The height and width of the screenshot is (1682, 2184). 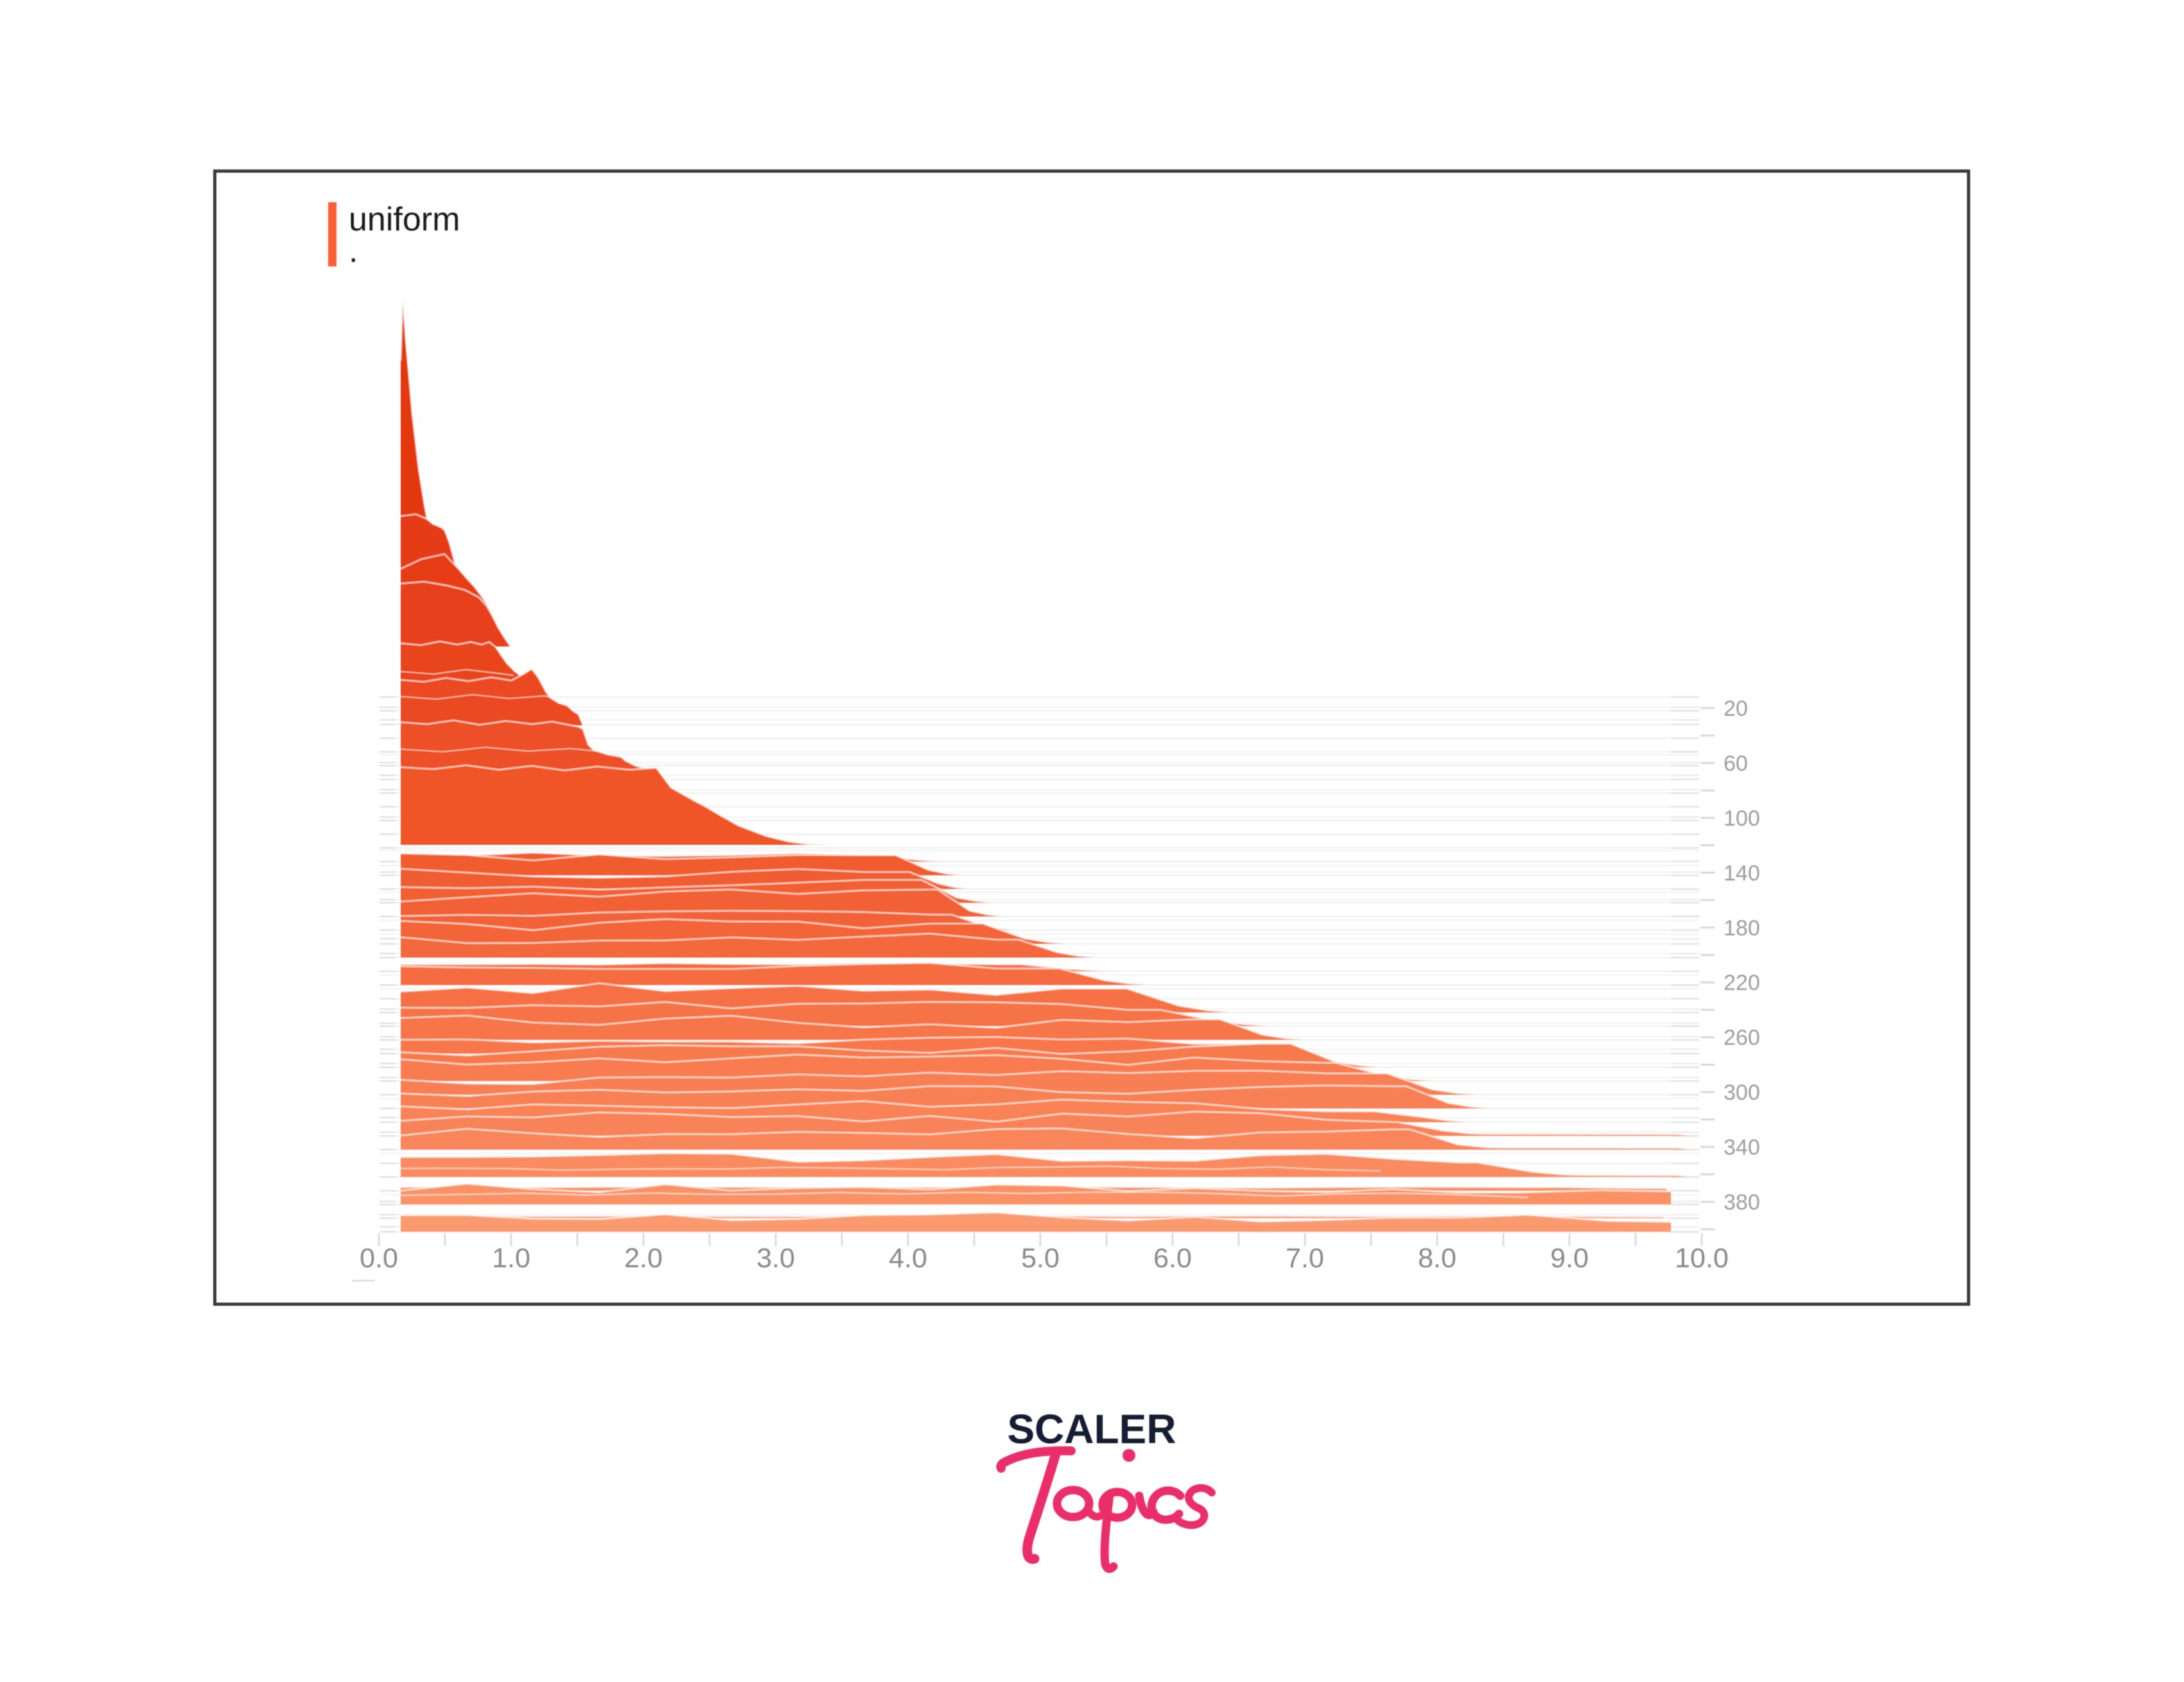 What do you see at coordinates (1040, 1258) in the screenshot?
I see `svg-text: 5.0` at bounding box center [1040, 1258].